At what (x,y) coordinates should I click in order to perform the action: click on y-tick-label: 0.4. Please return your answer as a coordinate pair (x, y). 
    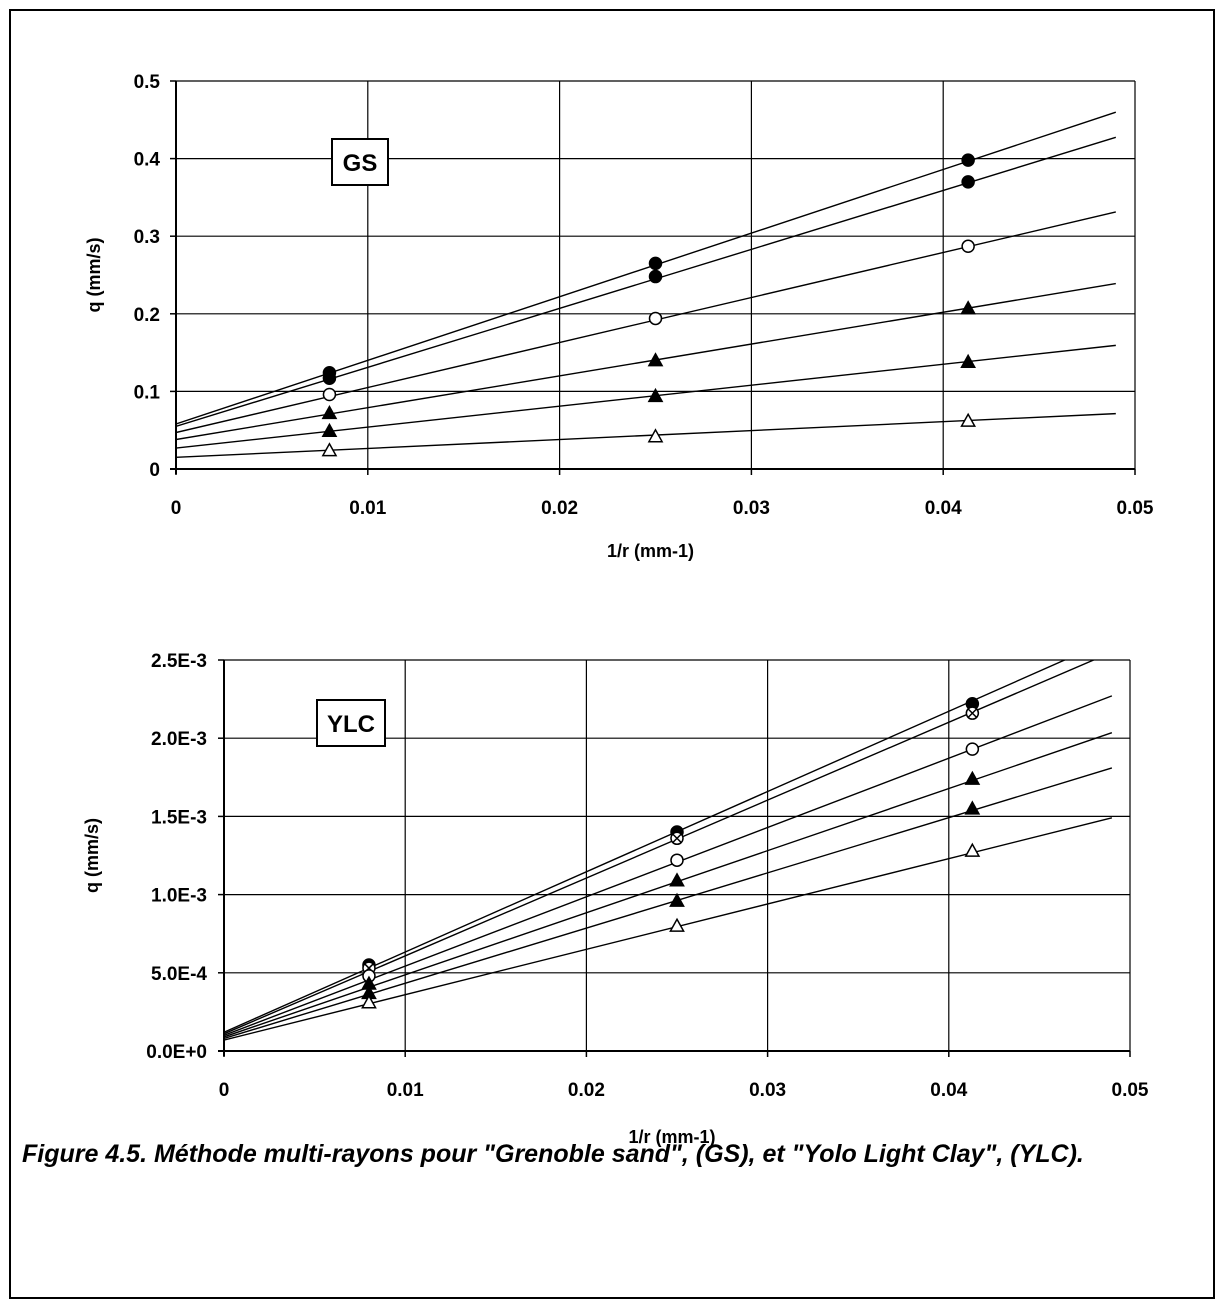
    Looking at the image, I should click on (147, 160).